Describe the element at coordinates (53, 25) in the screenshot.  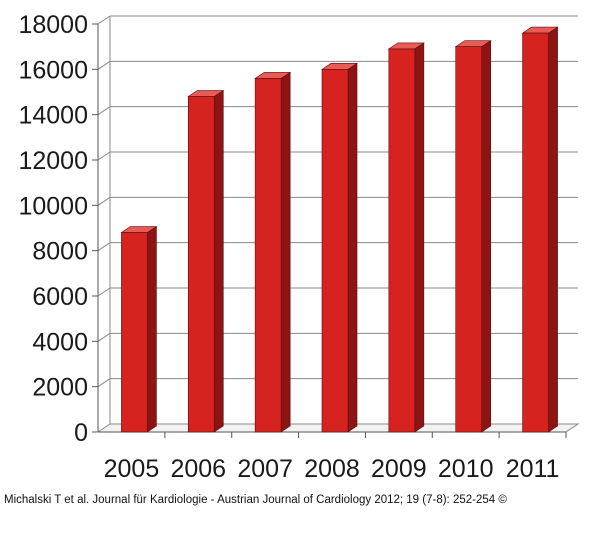
I see `y-tick-label: 18000` at that location.